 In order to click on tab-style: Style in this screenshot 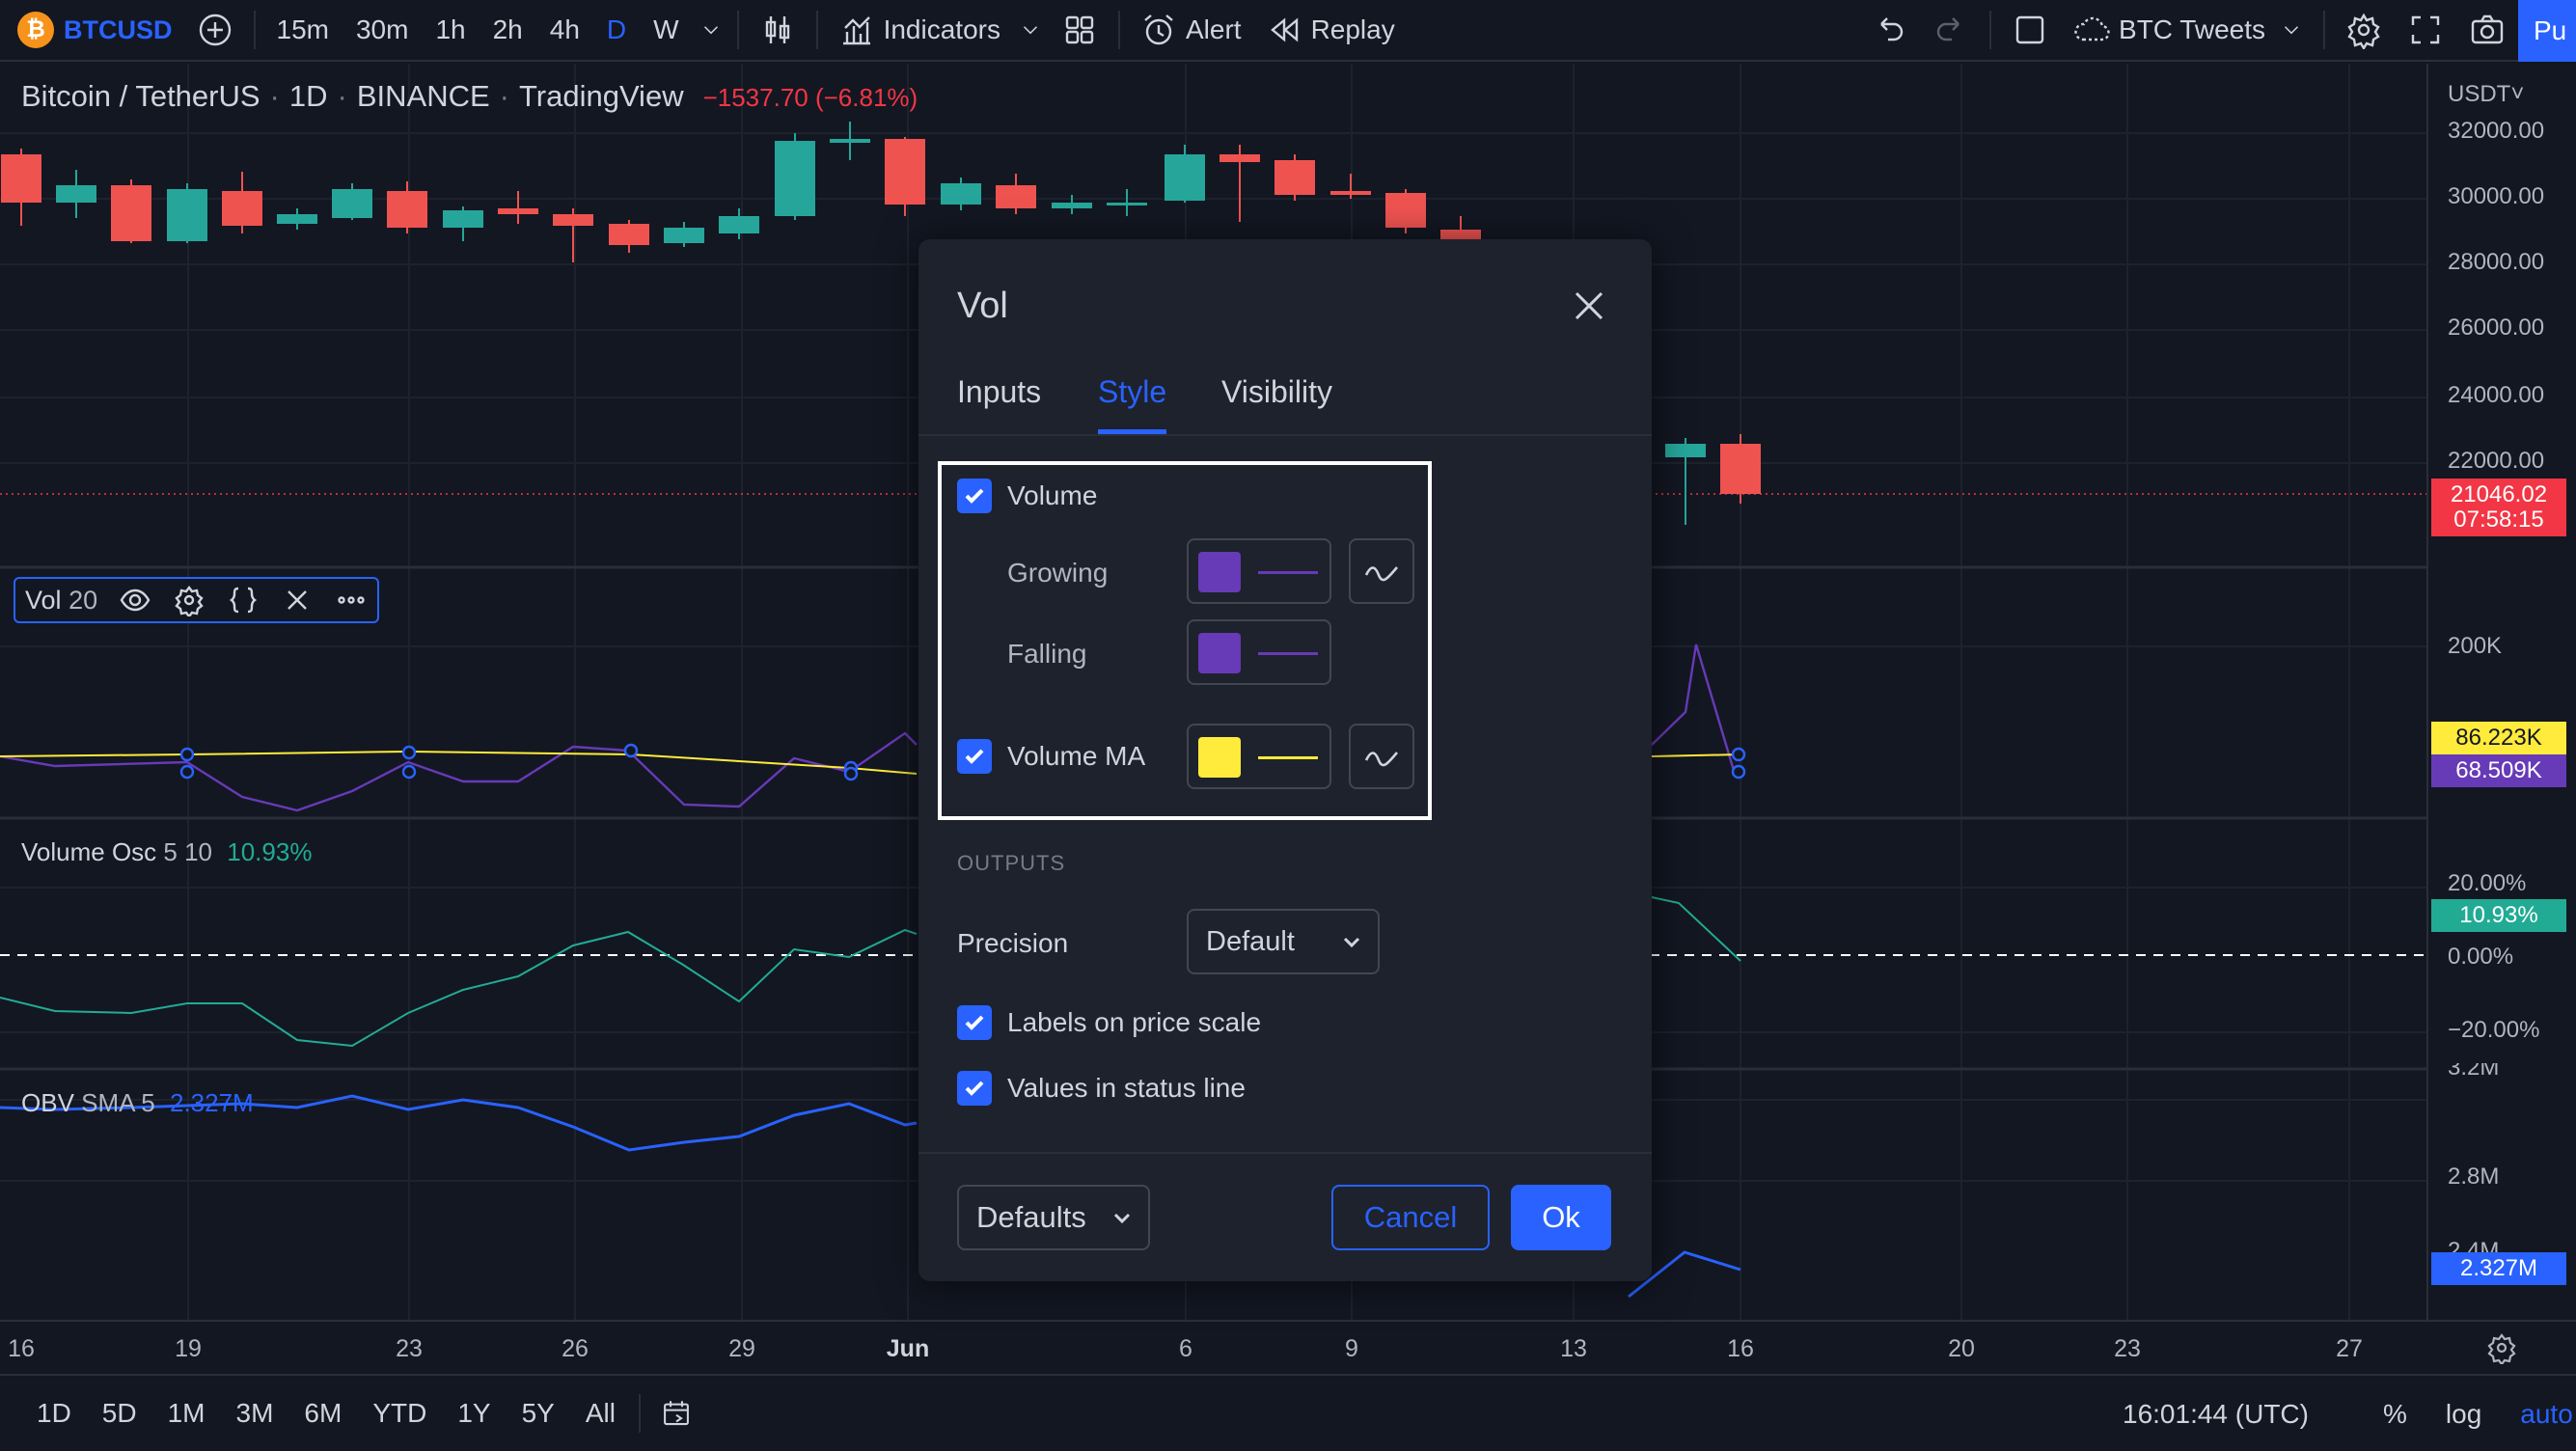, I will do `click(1132, 404)`.